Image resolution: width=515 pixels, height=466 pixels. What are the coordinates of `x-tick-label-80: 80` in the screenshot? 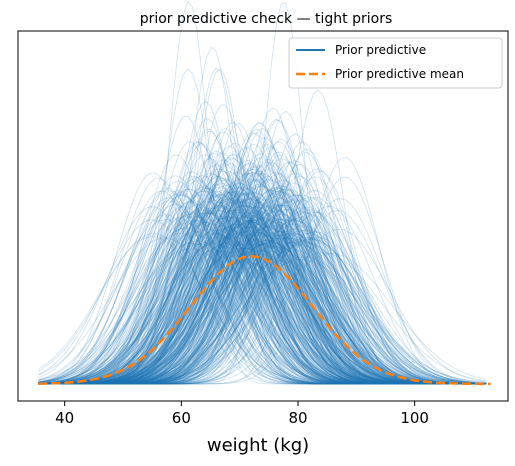 It's located at (297, 418).